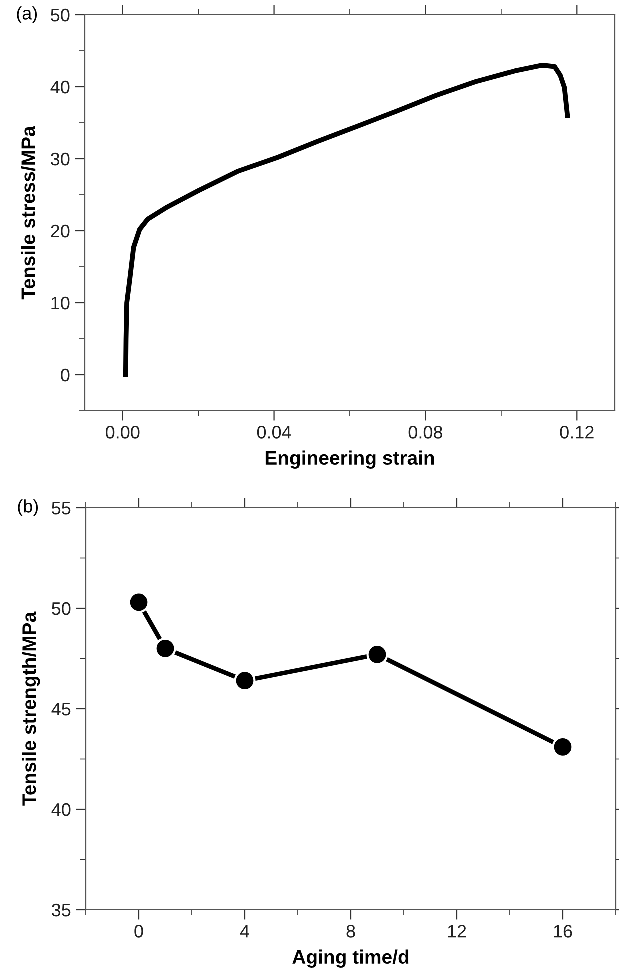  Describe the element at coordinates (31, 709) in the screenshot. I see `y-axis-title: Tensile strength/MPa` at that location.